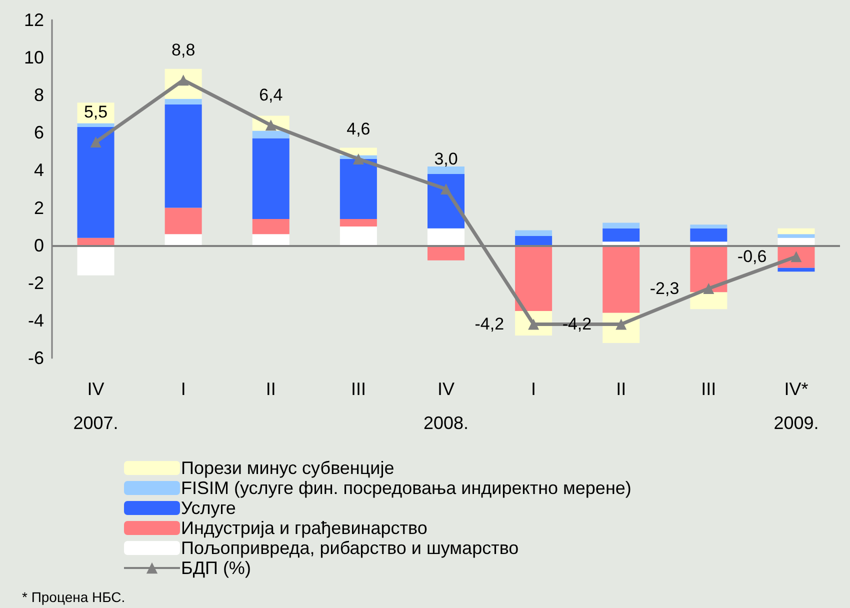 The height and width of the screenshot is (608, 850). I want to click on y-tick-label: 12, so click(34, 20).